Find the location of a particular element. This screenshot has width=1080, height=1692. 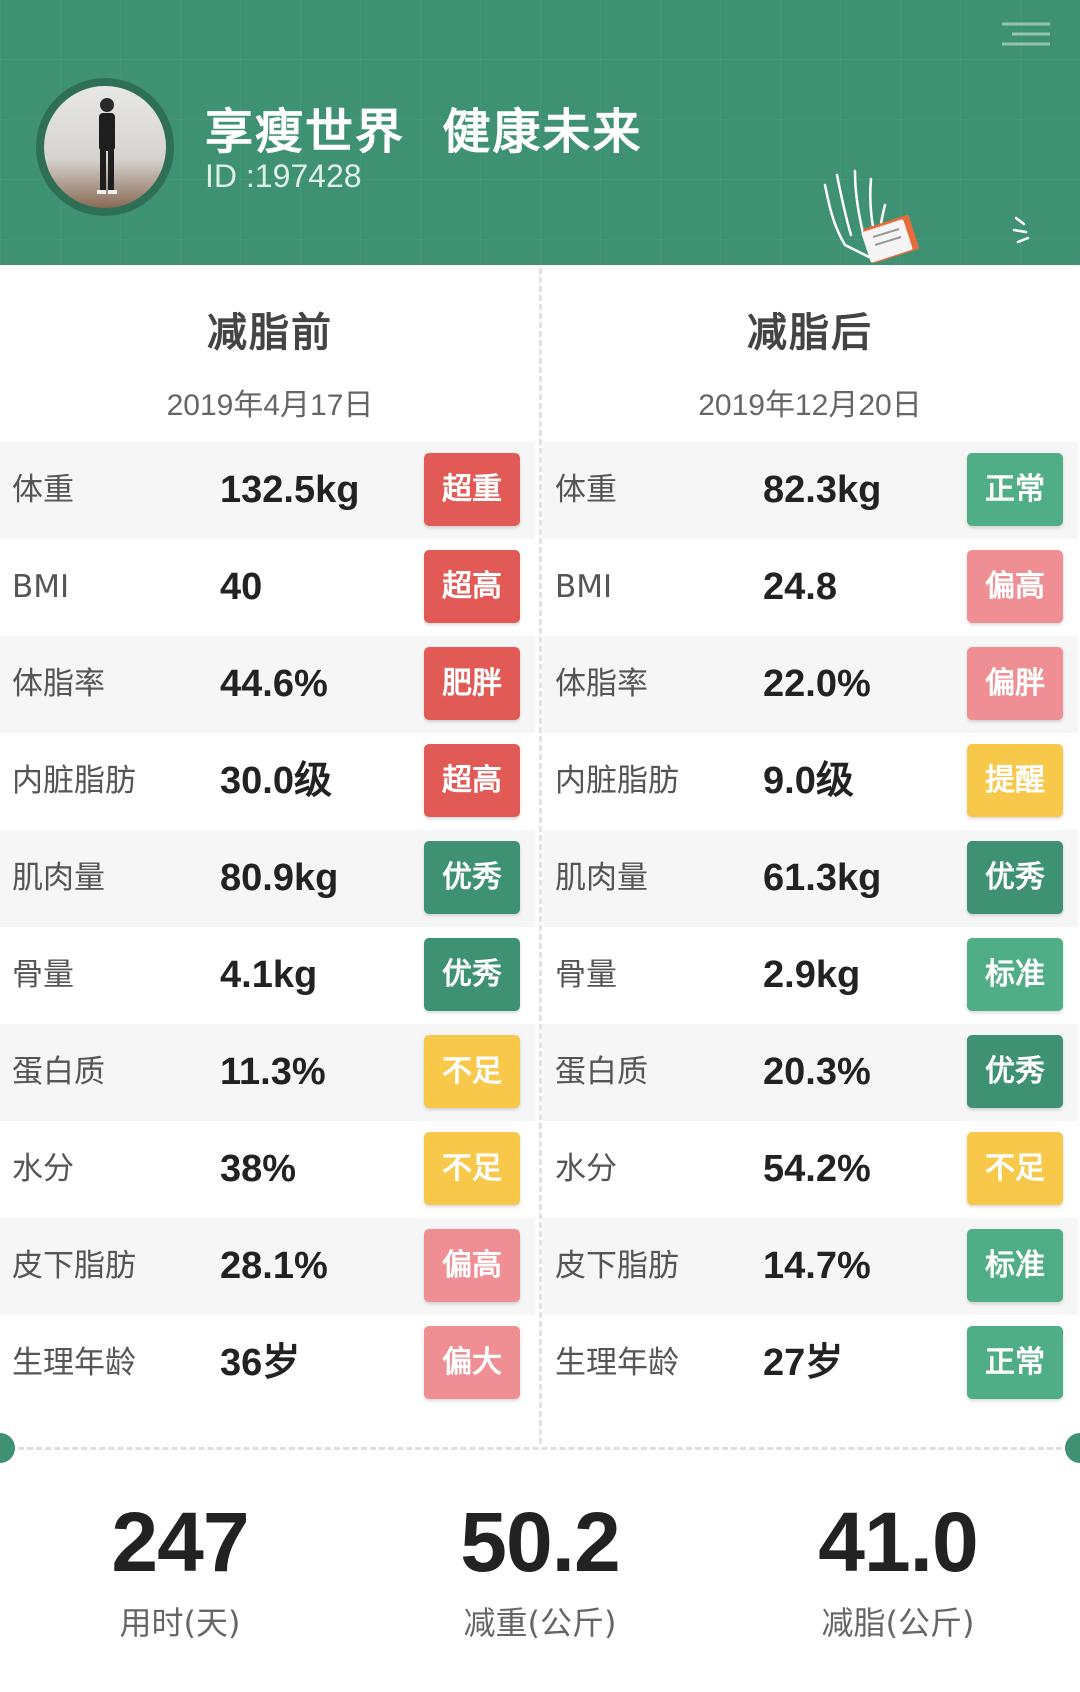

summary-days-value: 247 is located at coordinates (180, 1542).